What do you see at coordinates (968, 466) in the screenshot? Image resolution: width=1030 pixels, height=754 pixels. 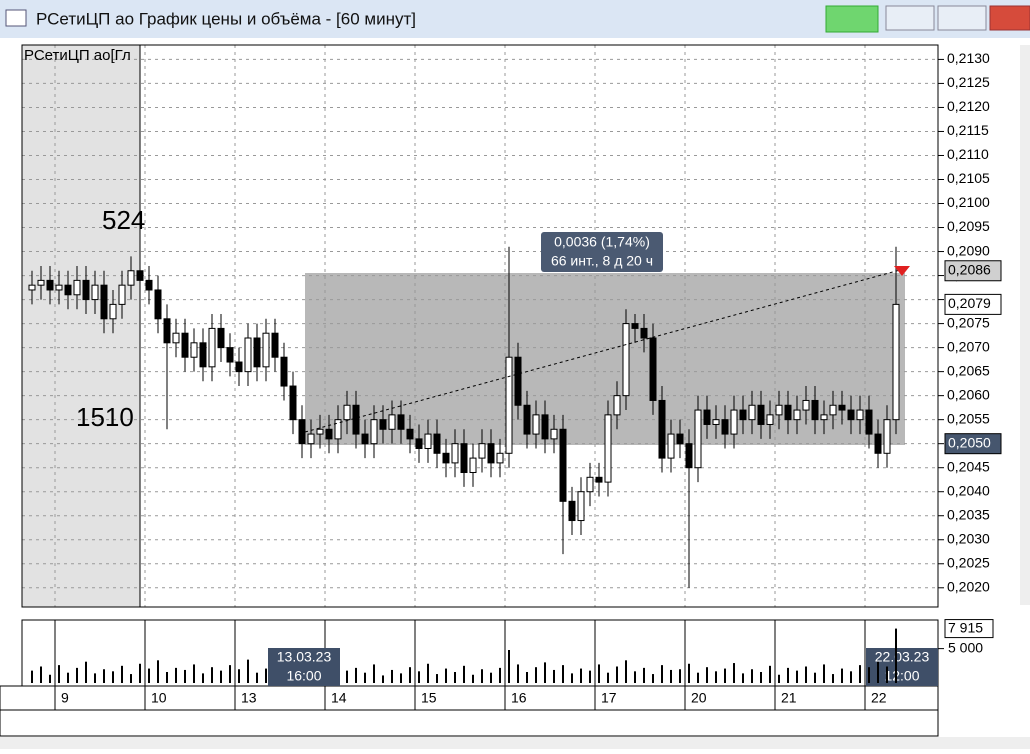 I see `y-tick-label: 0,2045` at bounding box center [968, 466].